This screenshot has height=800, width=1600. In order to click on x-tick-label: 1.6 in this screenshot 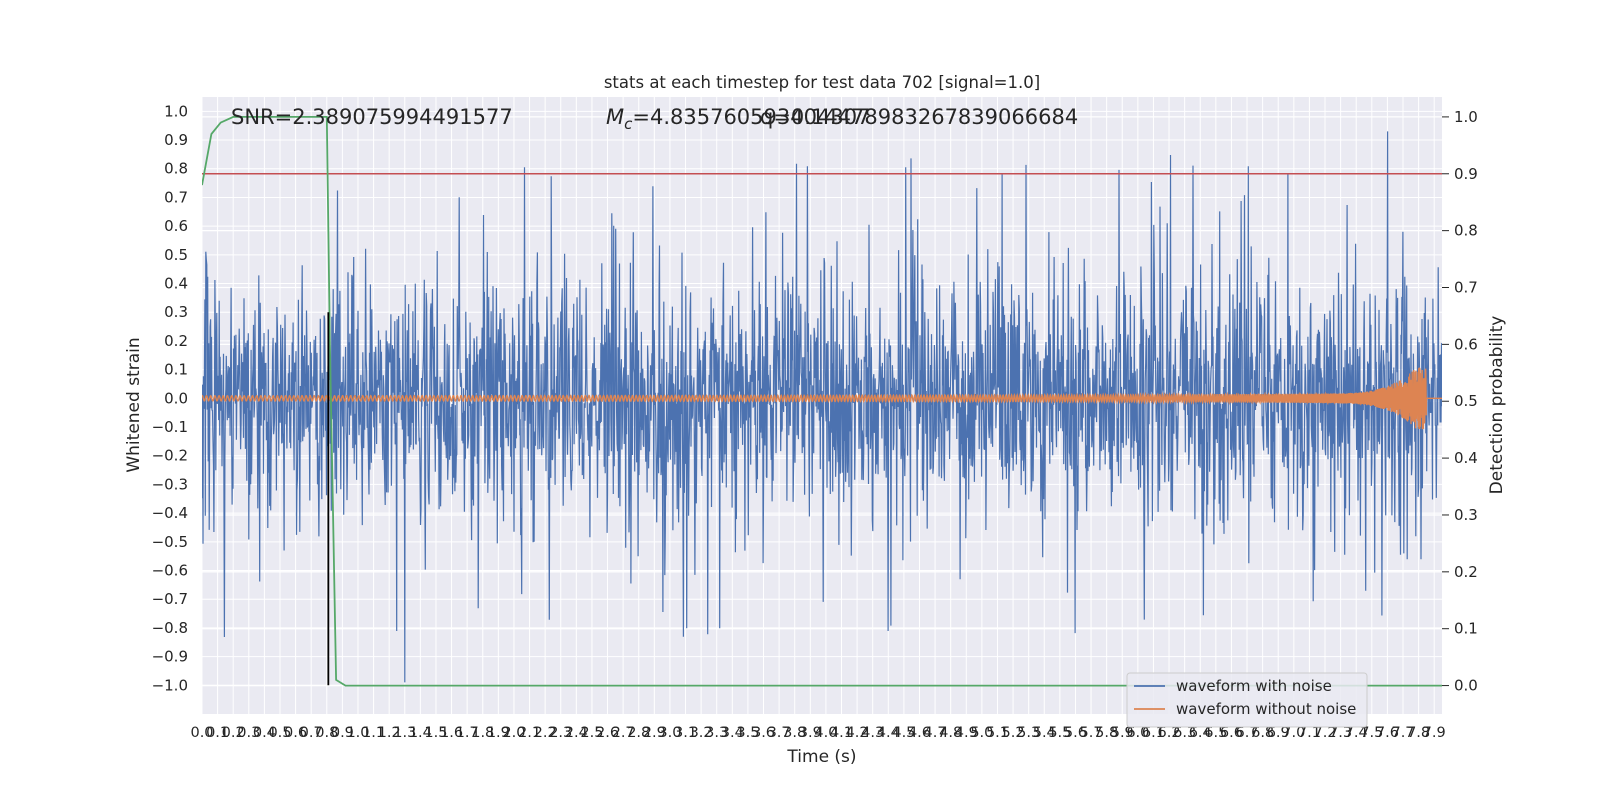, I will do `click(451, 733)`.